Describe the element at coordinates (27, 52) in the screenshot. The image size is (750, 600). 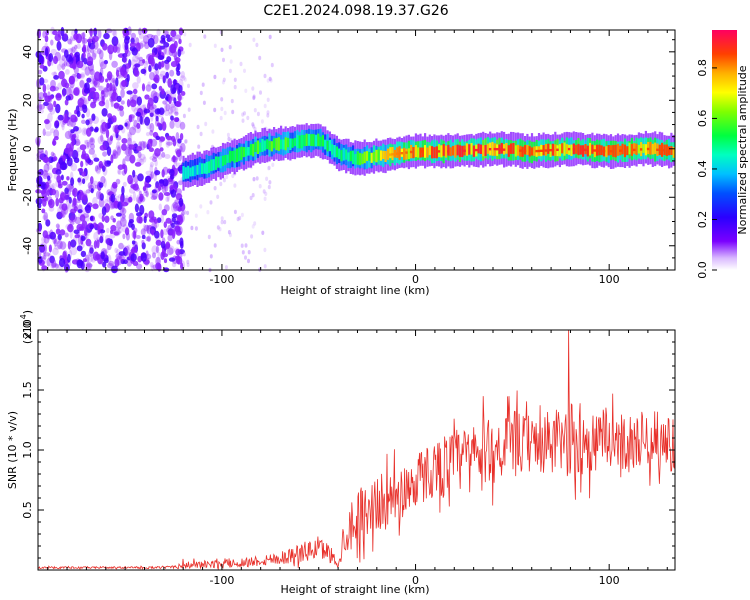
I see `y-tick-label: 40` at that location.